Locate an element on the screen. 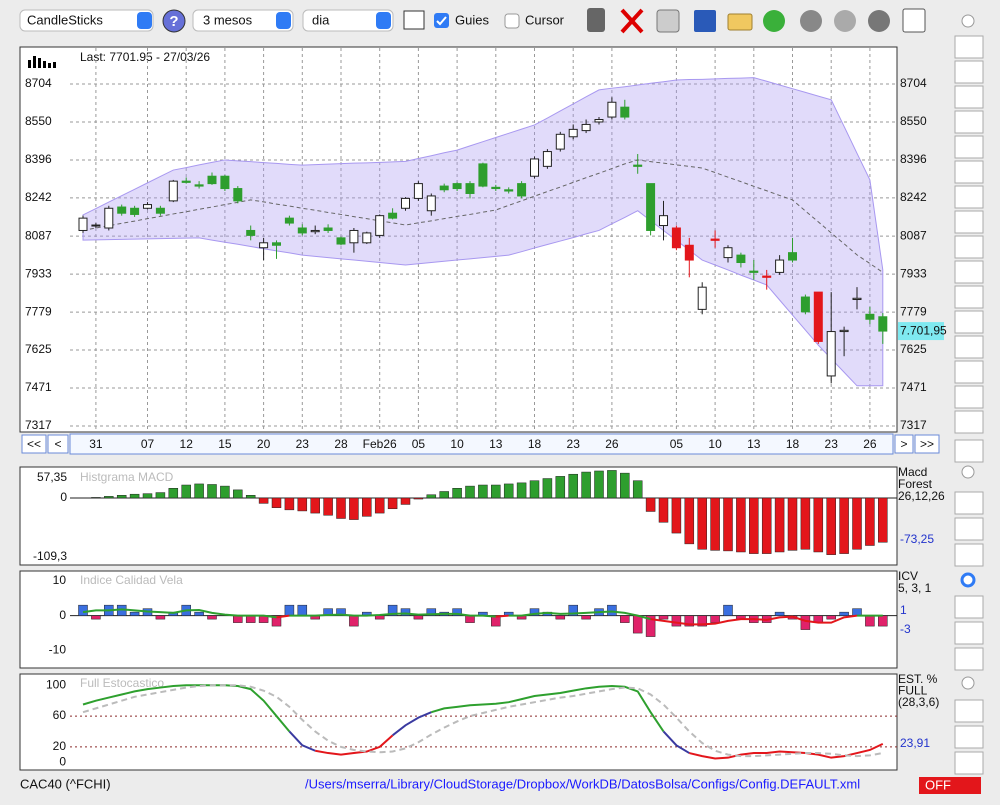 This screenshot has height=805, width=1000. interval-select is located at coordinates (348, 20).